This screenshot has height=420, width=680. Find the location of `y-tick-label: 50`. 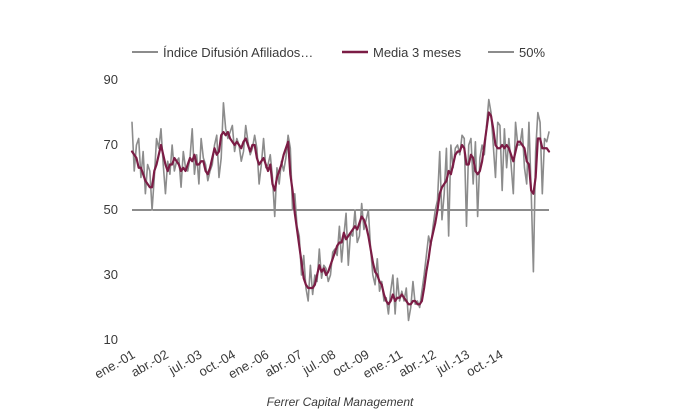

y-tick-label: 50 is located at coordinates (111, 209).